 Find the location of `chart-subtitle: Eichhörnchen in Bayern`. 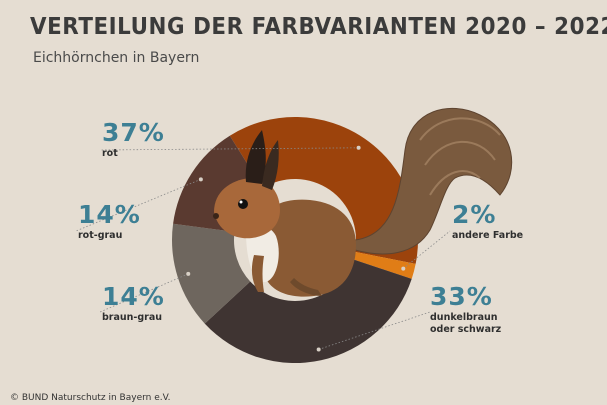

chart-subtitle: Eichhörnchen in Bayern is located at coordinates (116, 58).